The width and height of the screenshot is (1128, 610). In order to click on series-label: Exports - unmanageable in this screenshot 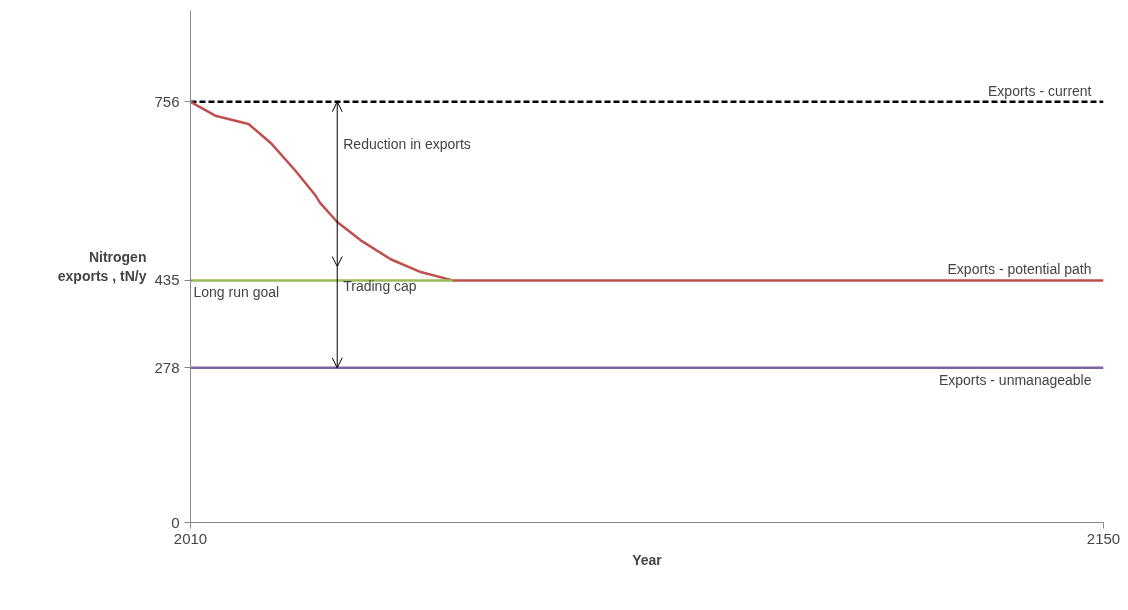, I will do `click(1015, 379)`.